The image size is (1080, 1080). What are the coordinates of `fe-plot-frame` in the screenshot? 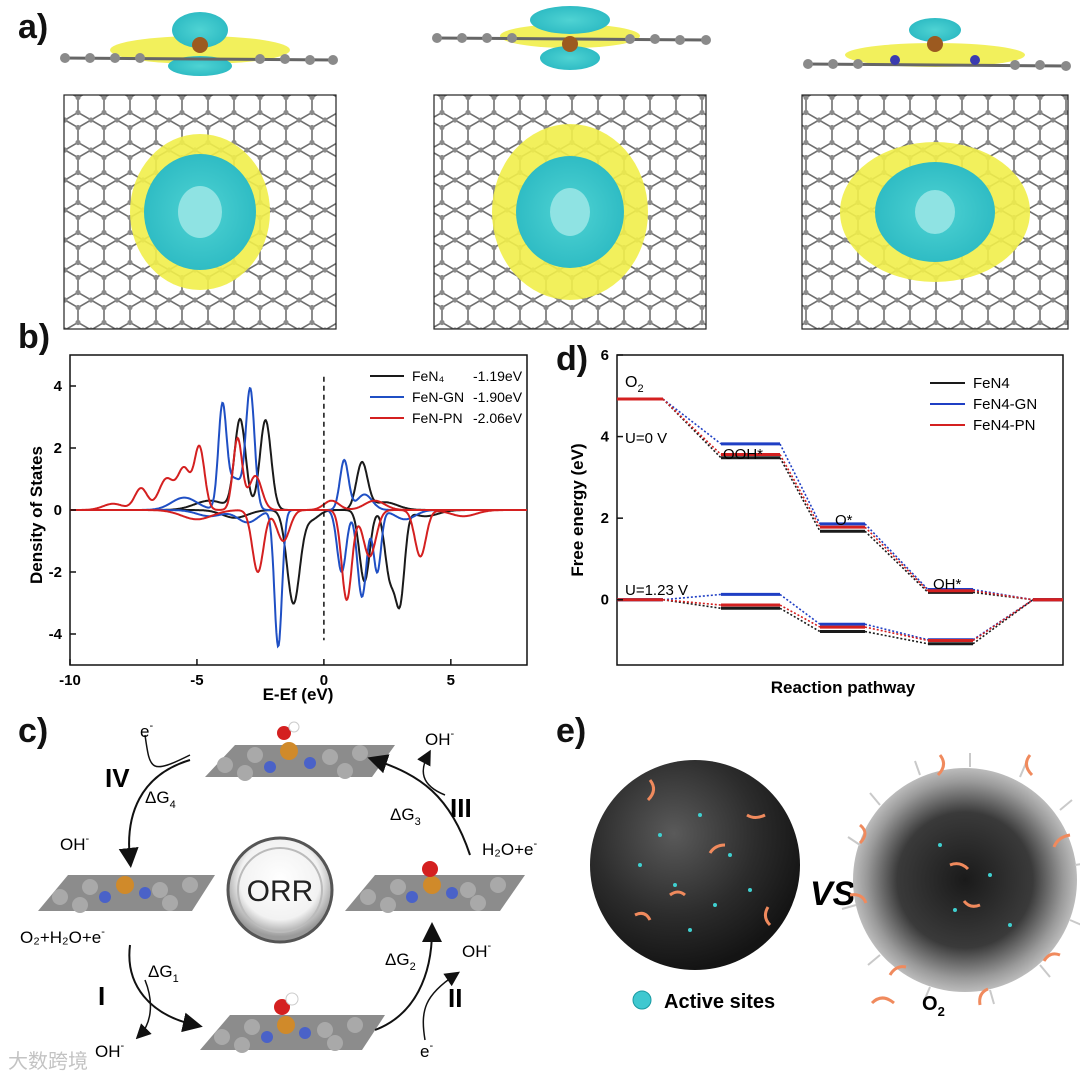 It's located at (840, 510).